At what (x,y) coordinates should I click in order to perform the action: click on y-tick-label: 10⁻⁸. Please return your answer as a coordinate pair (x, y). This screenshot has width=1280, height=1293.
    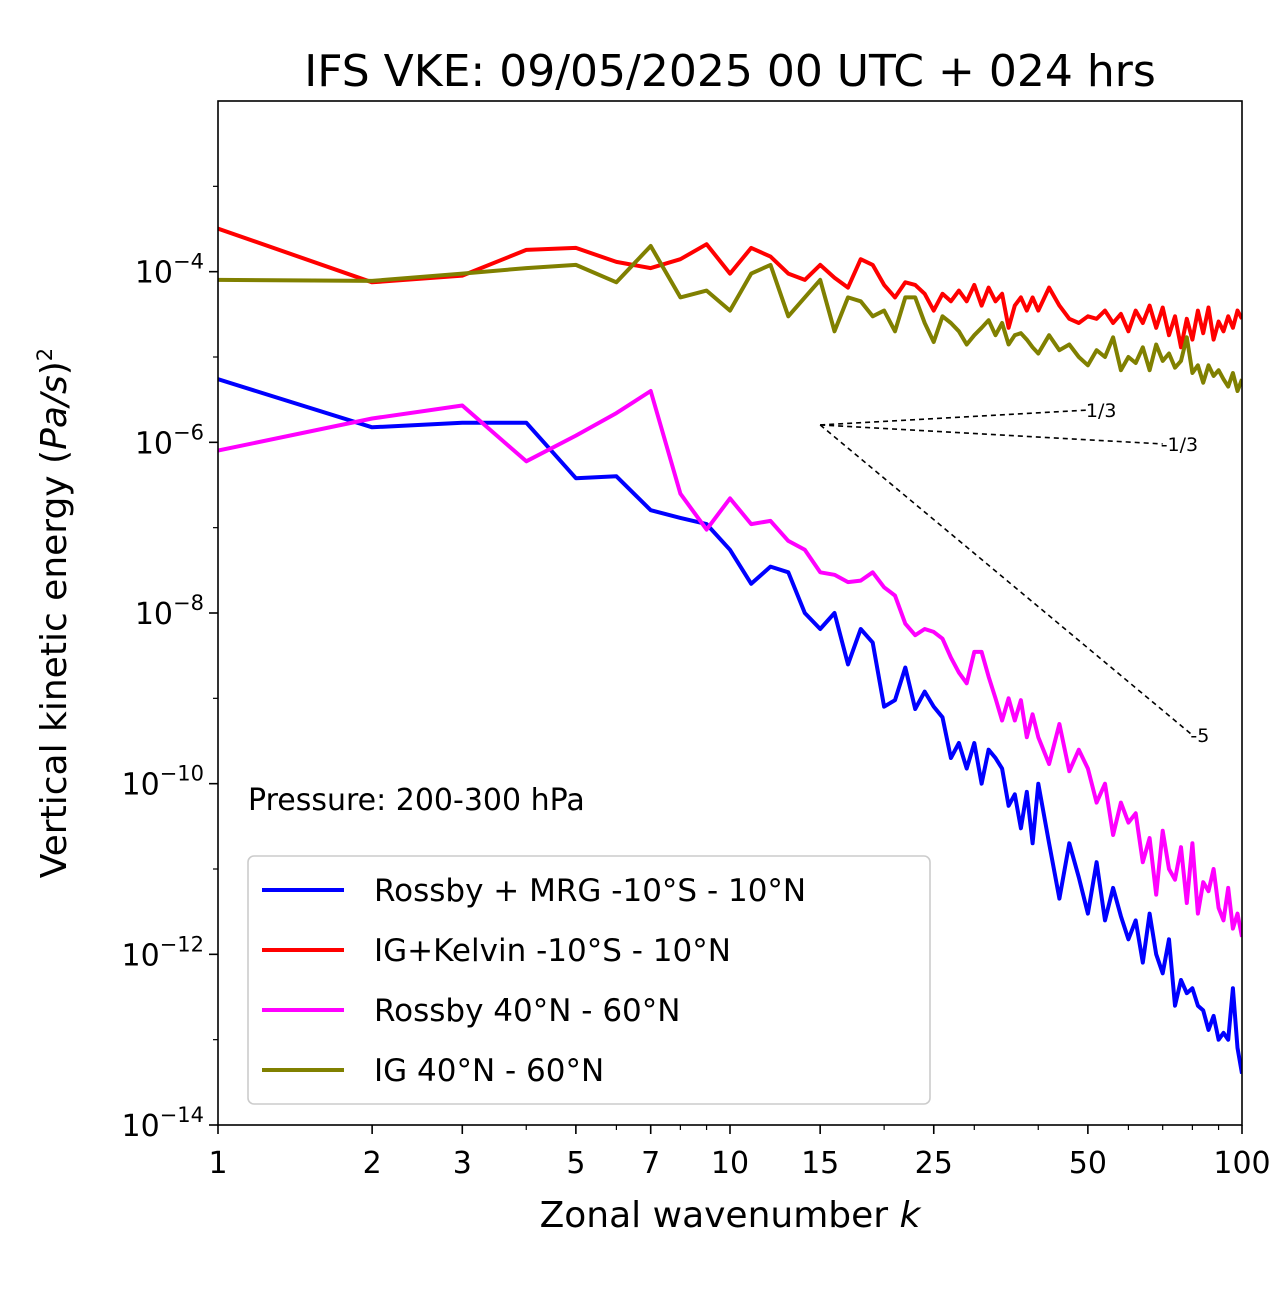
    Looking at the image, I should click on (169, 611).